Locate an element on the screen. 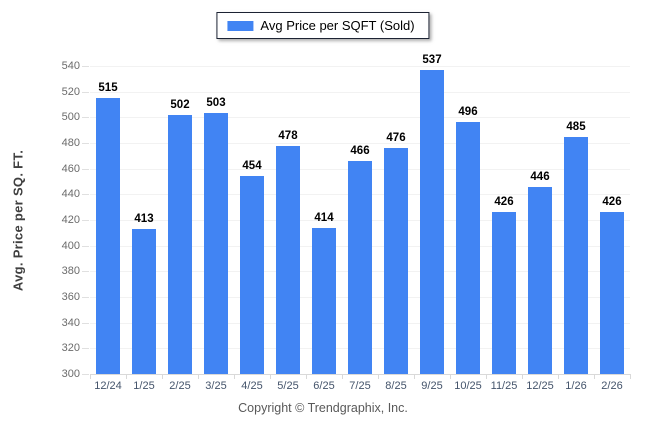 Image resolution: width=646 pixels, height=434 pixels. x-axis-tick-label: 12/25 is located at coordinates (540, 386).